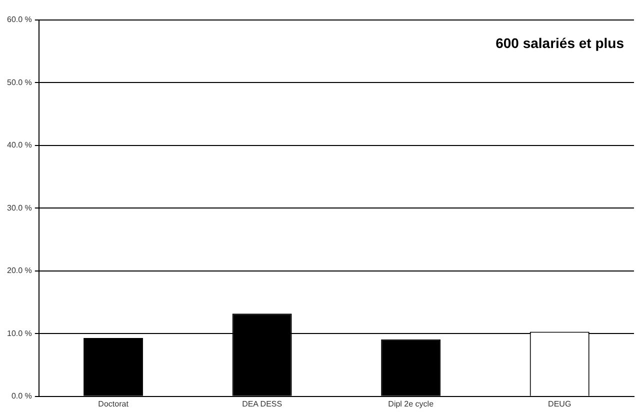  What do you see at coordinates (21, 396) in the screenshot?
I see `y-tick-label: 0.0 %` at bounding box center [21, 396].